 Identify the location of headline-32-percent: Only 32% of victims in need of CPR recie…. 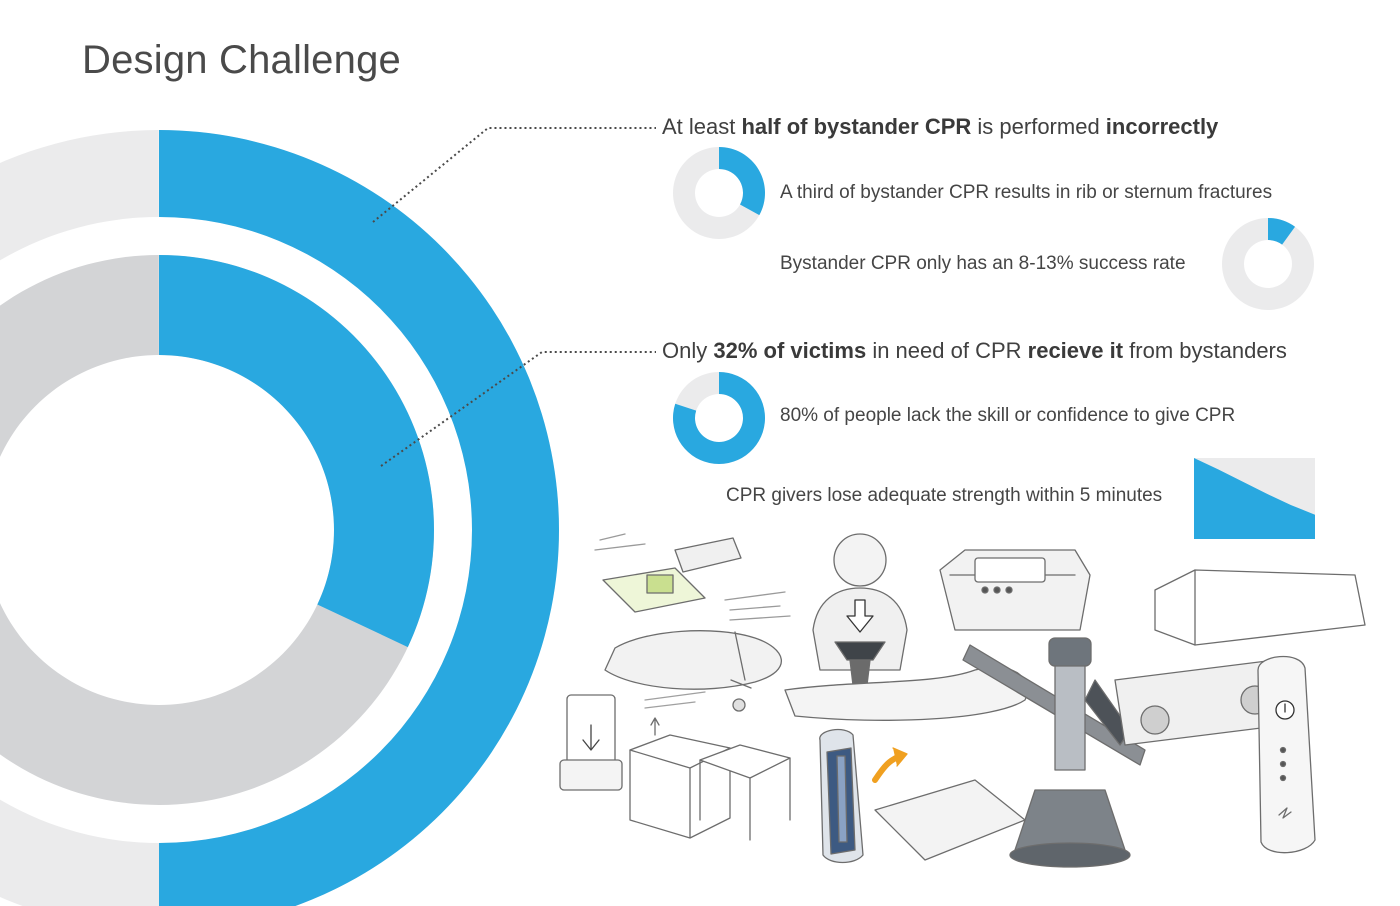
(974, 351).